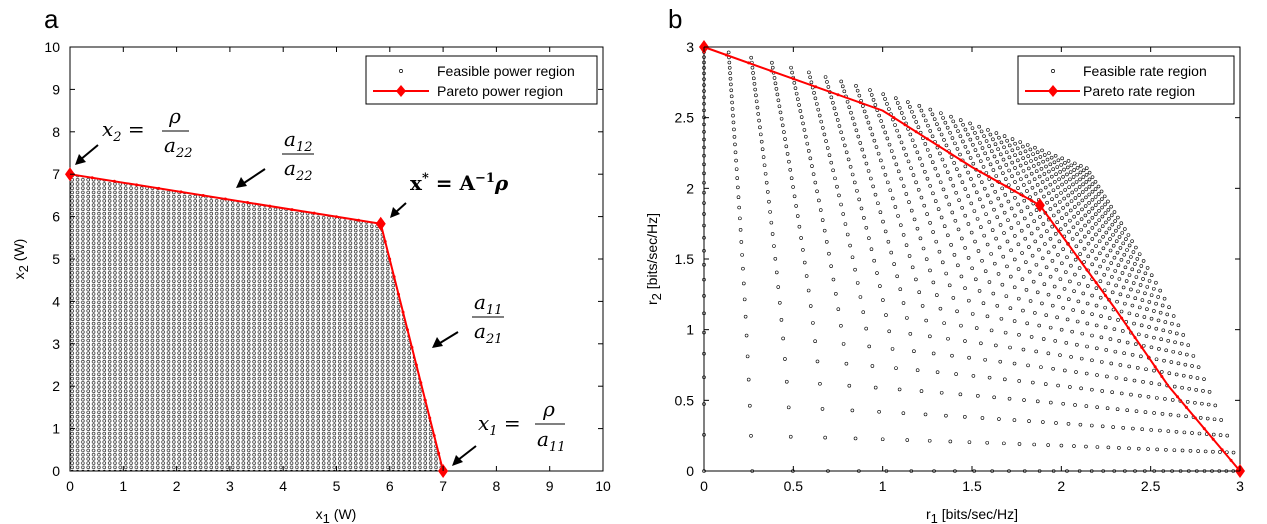 This screenshot has width=1267, height=524. I want to click on pareto-power-vertex, so click(380, 223).